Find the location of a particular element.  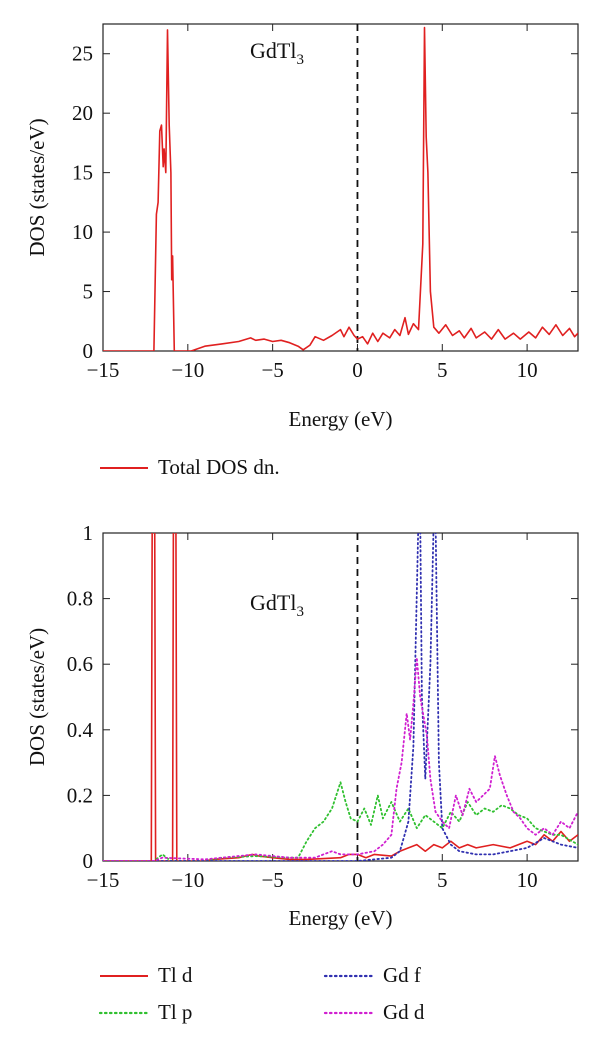

y-tick-label: 0.6 is located at coordinates (80, 664).